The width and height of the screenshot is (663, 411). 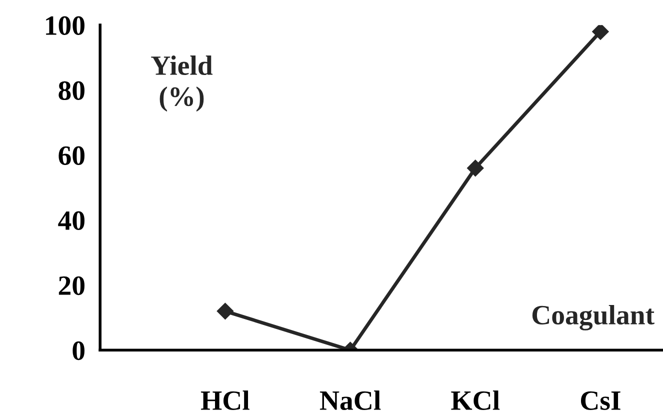 I want to click on y-axis-title: Yield (%), so click(x=182, y=84).